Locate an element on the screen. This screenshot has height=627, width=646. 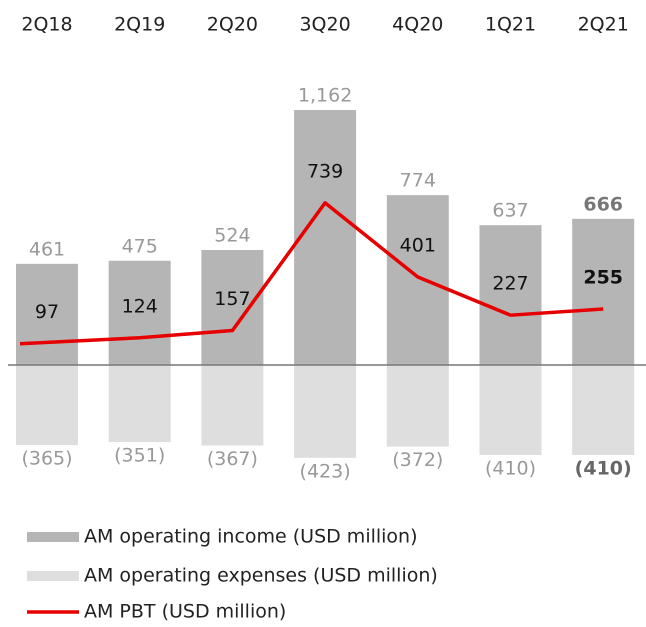
legend-label: AM PBT (USD million) is located at coordinates (185, 612).